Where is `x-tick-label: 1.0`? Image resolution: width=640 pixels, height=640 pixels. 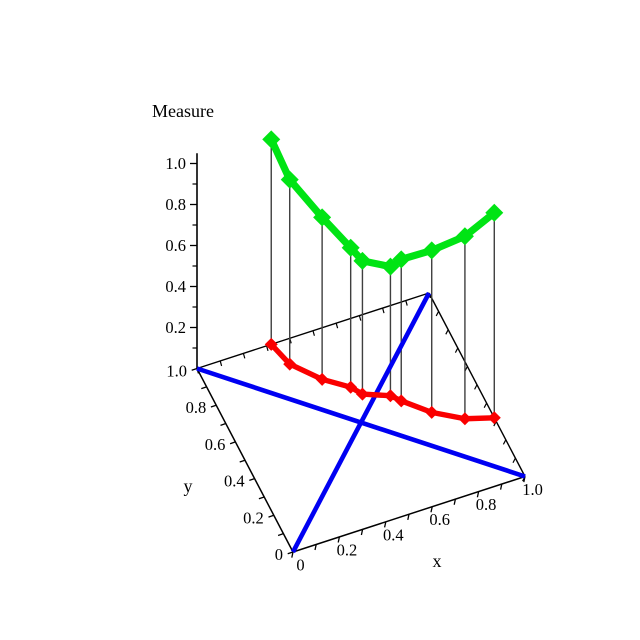 x-tick-label: 1.0 is located at coordinates (532, 489).